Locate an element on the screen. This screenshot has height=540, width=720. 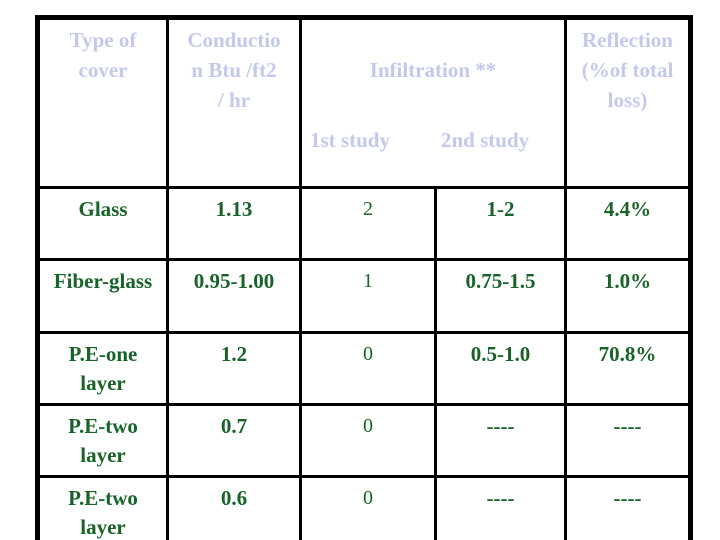
table-row-pe-one-layer: P.E-one layer 1.2 0 0.5-1.0 70.8% is located at coordinates (364, 368).